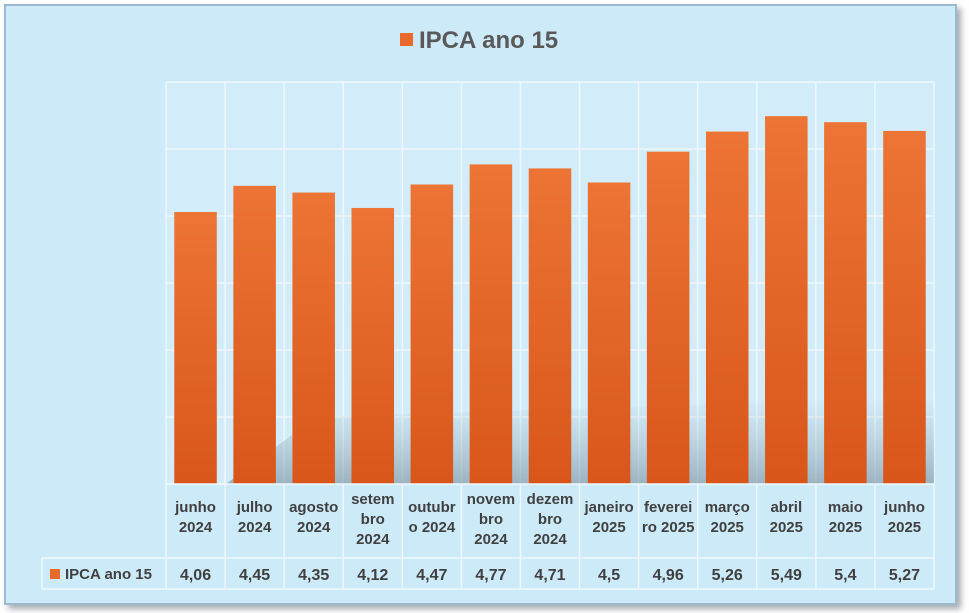  I want to click on category-label: agosto 2024, so click(313, 517).